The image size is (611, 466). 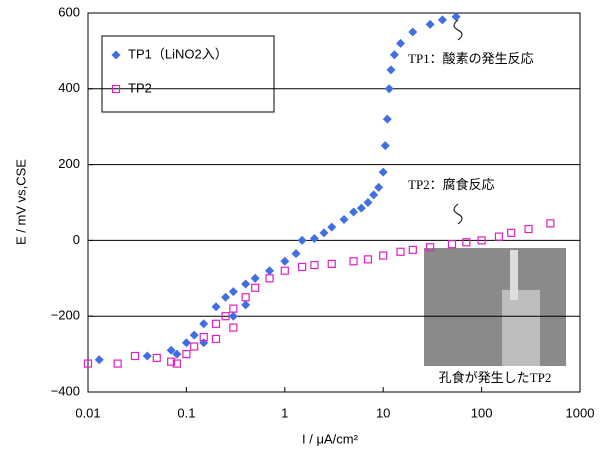 What do you see at coordinates (482, 412) in the screenshot?
I see `x-tick-label: 100` at bounding box center [482, 412].